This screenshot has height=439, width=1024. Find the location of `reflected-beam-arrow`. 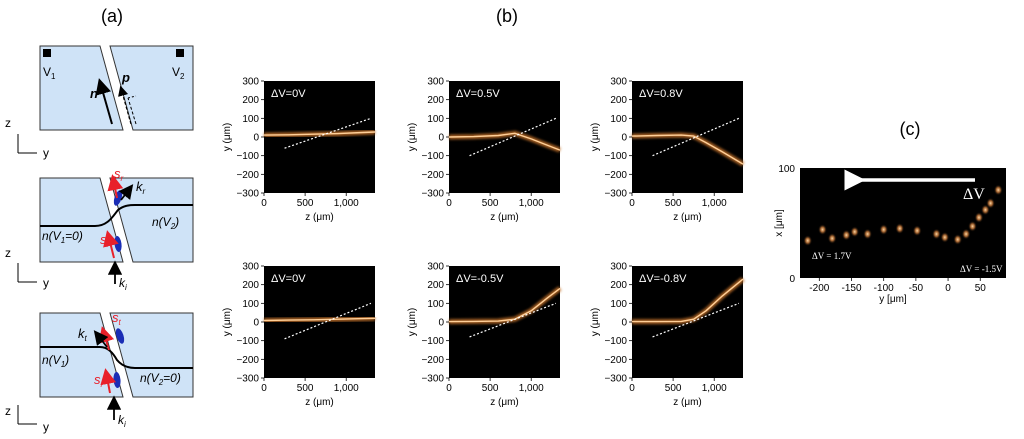

reflected-beam-arrow is located at coordinates (126, 192).